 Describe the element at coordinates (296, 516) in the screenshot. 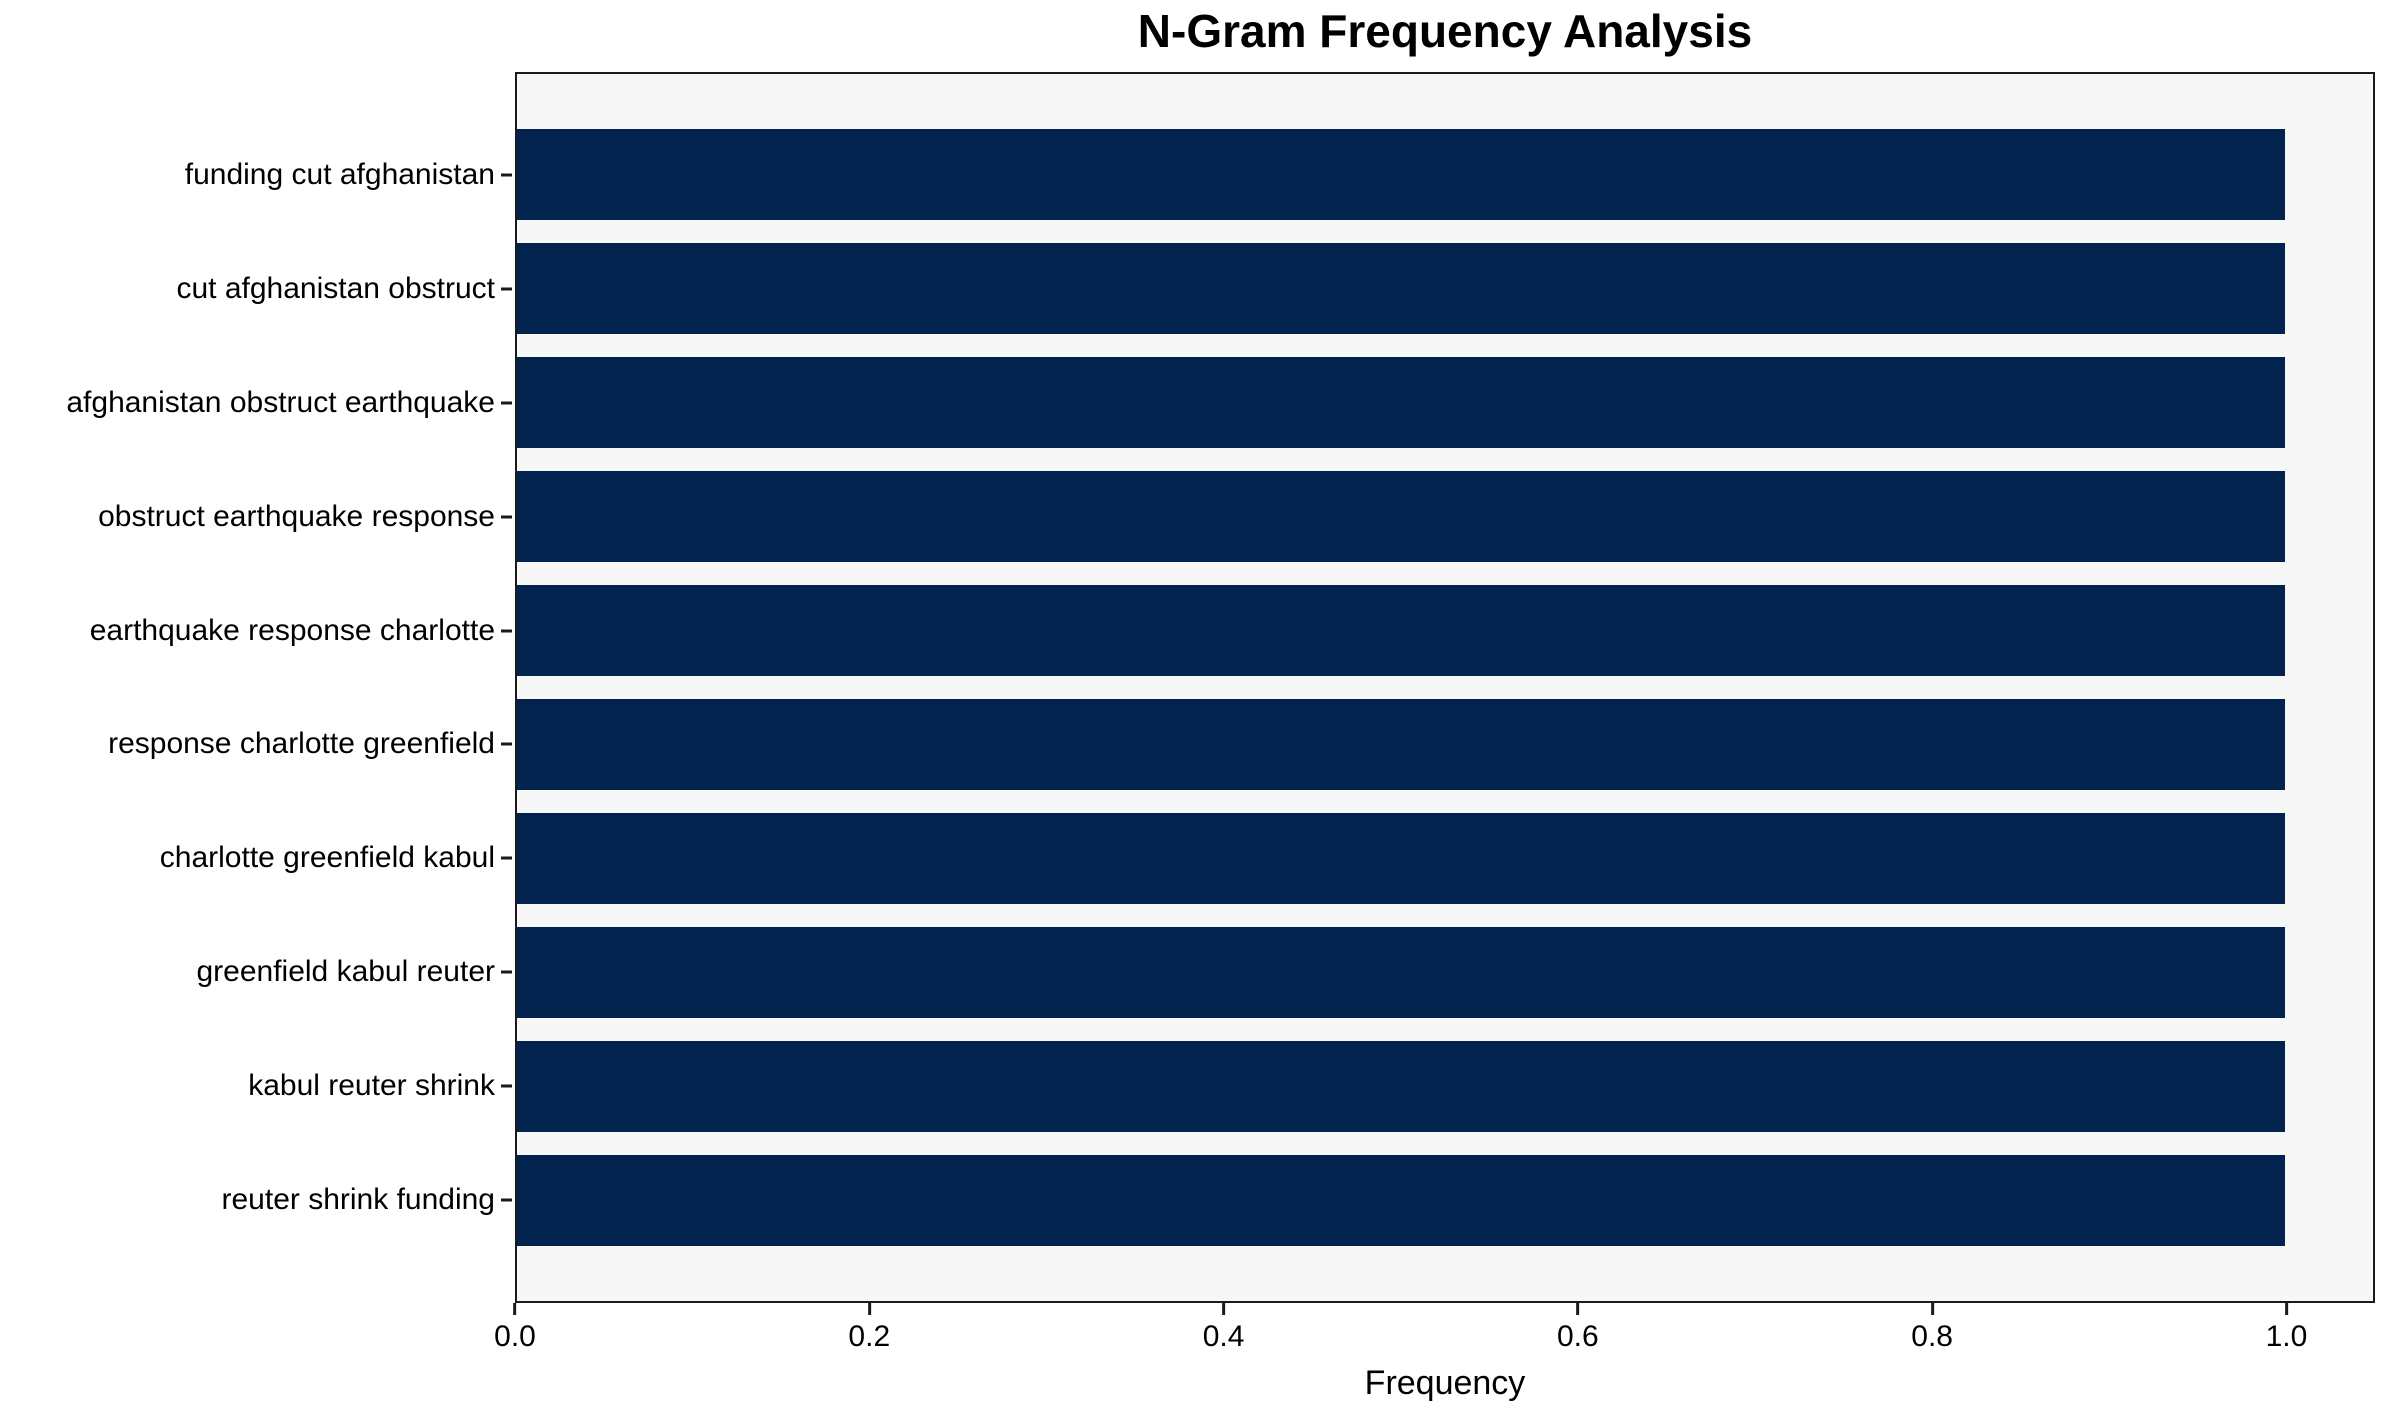

I see `y-tick-label: obstruct earthquake response` at that location.